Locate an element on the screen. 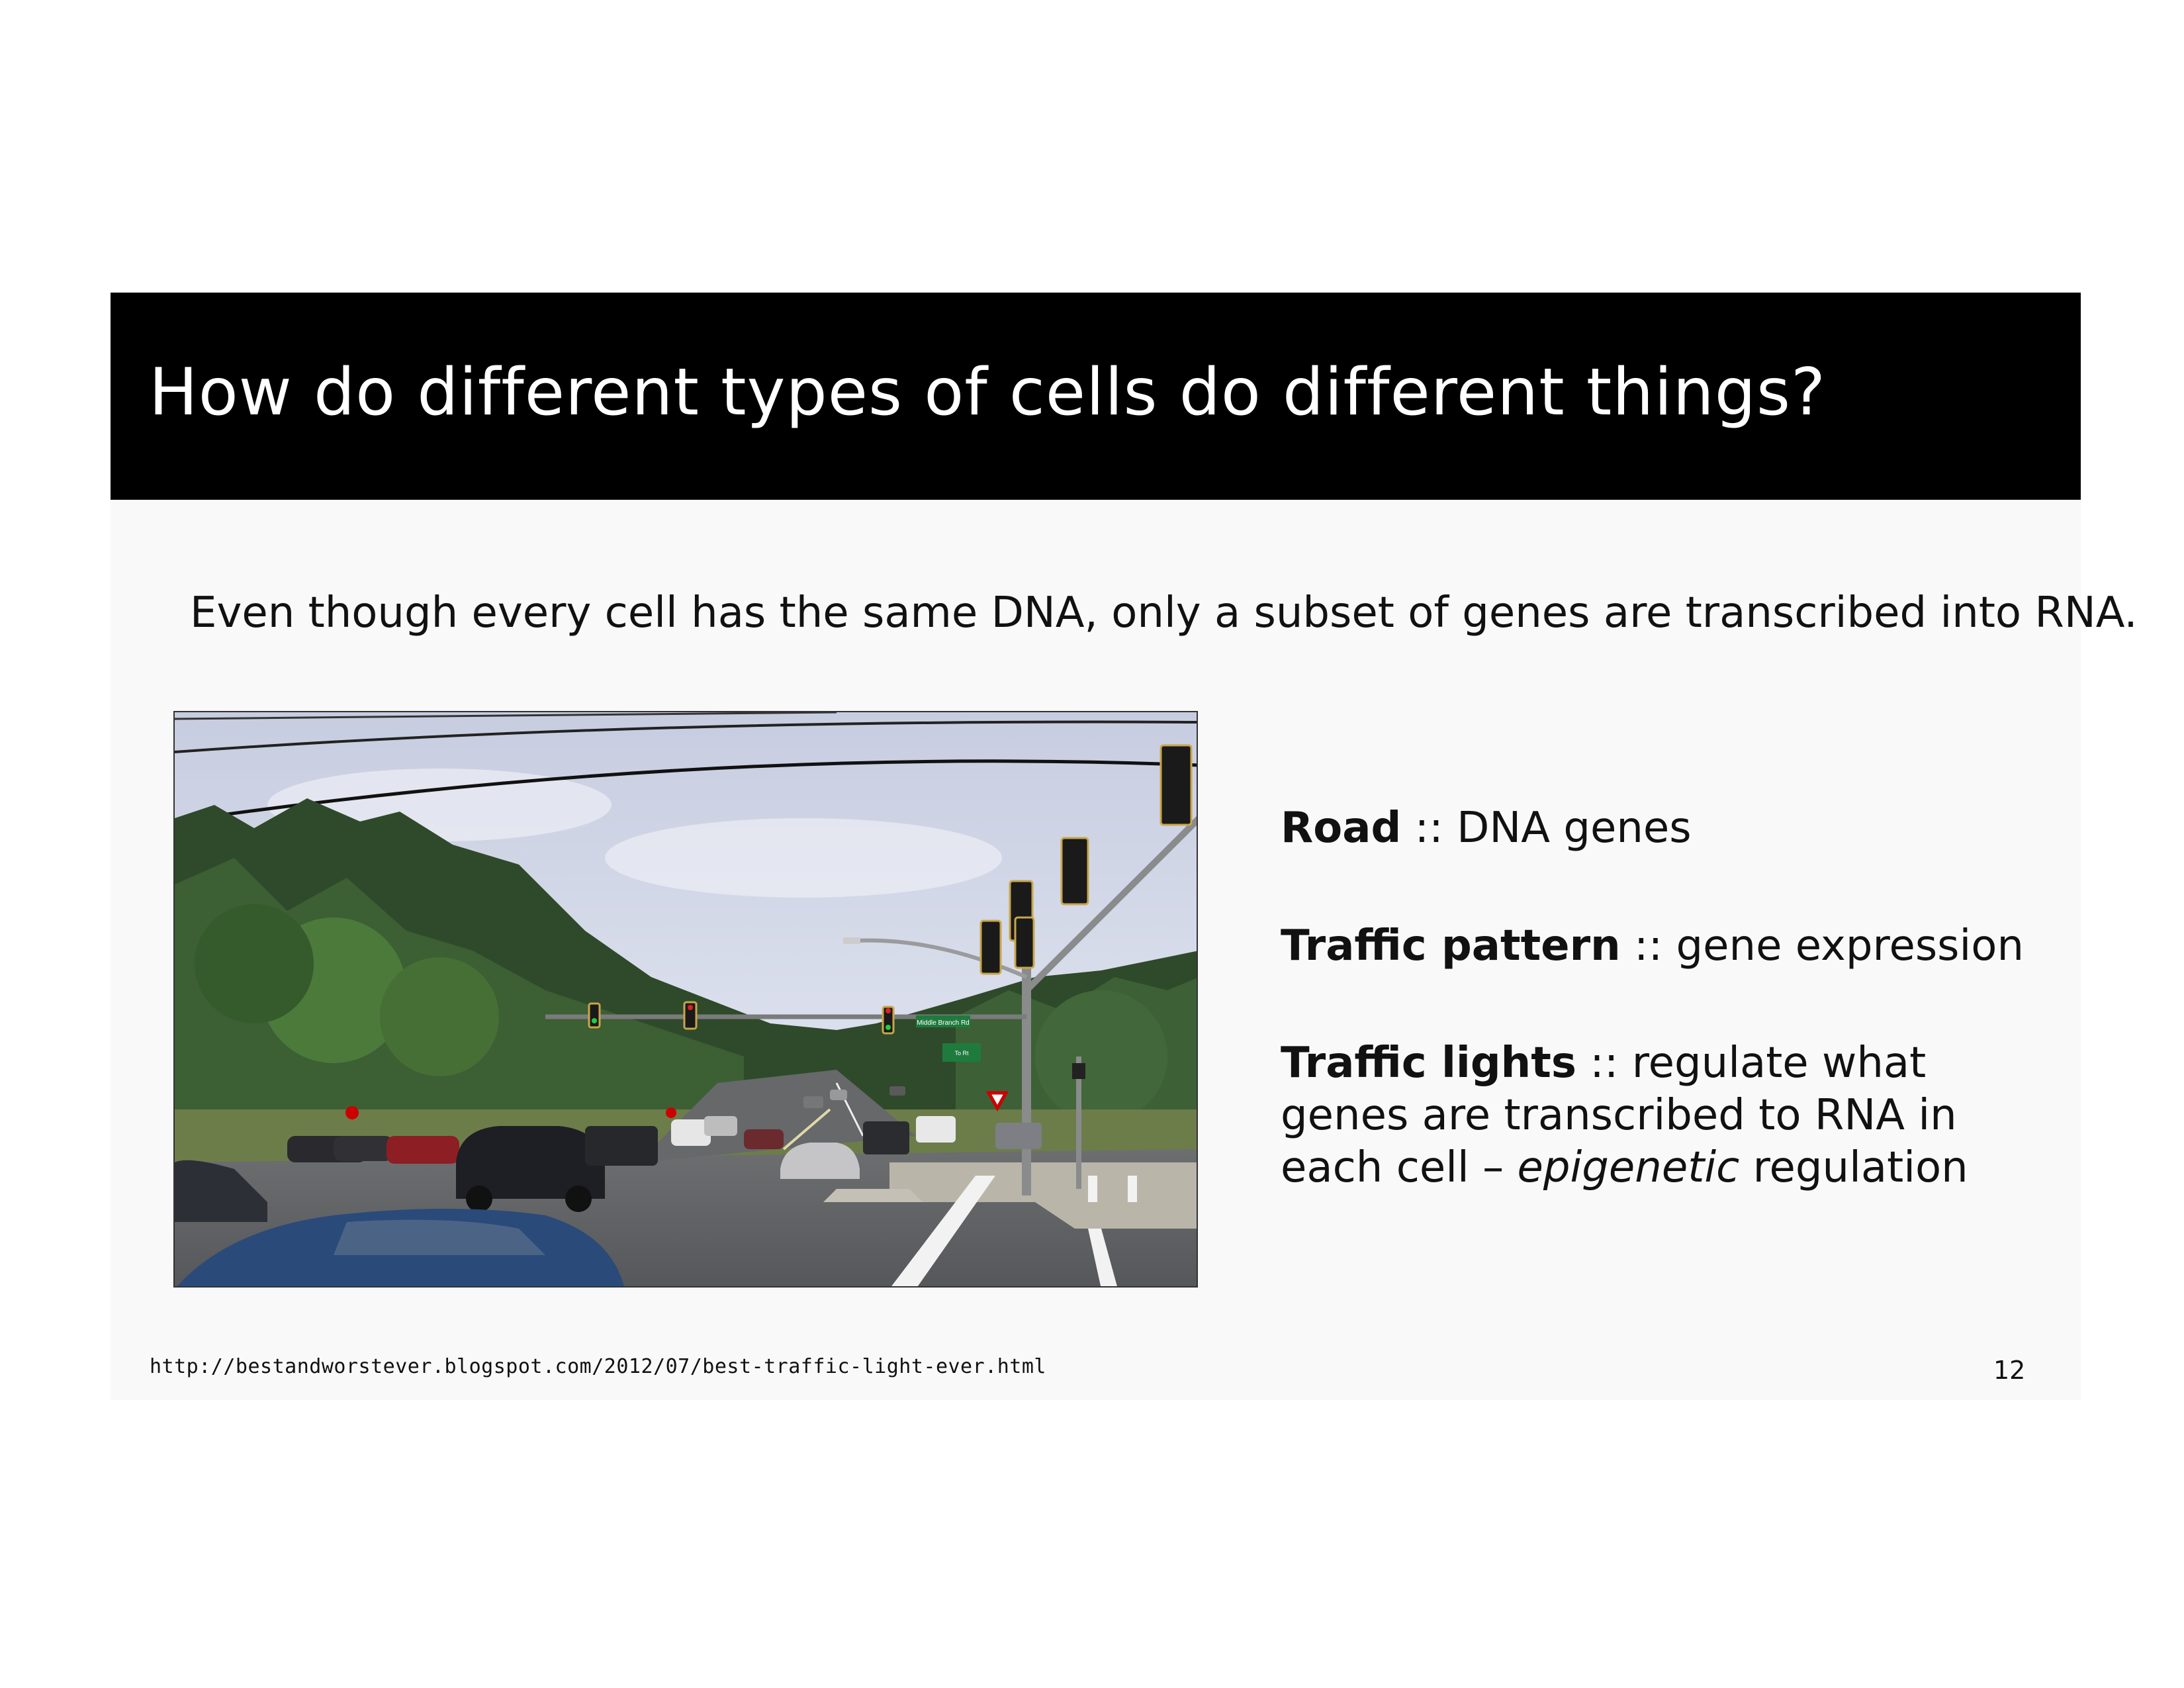 The width and height of the screenshot is (2184, 1688). cars is located at coordinates (608, 1186).